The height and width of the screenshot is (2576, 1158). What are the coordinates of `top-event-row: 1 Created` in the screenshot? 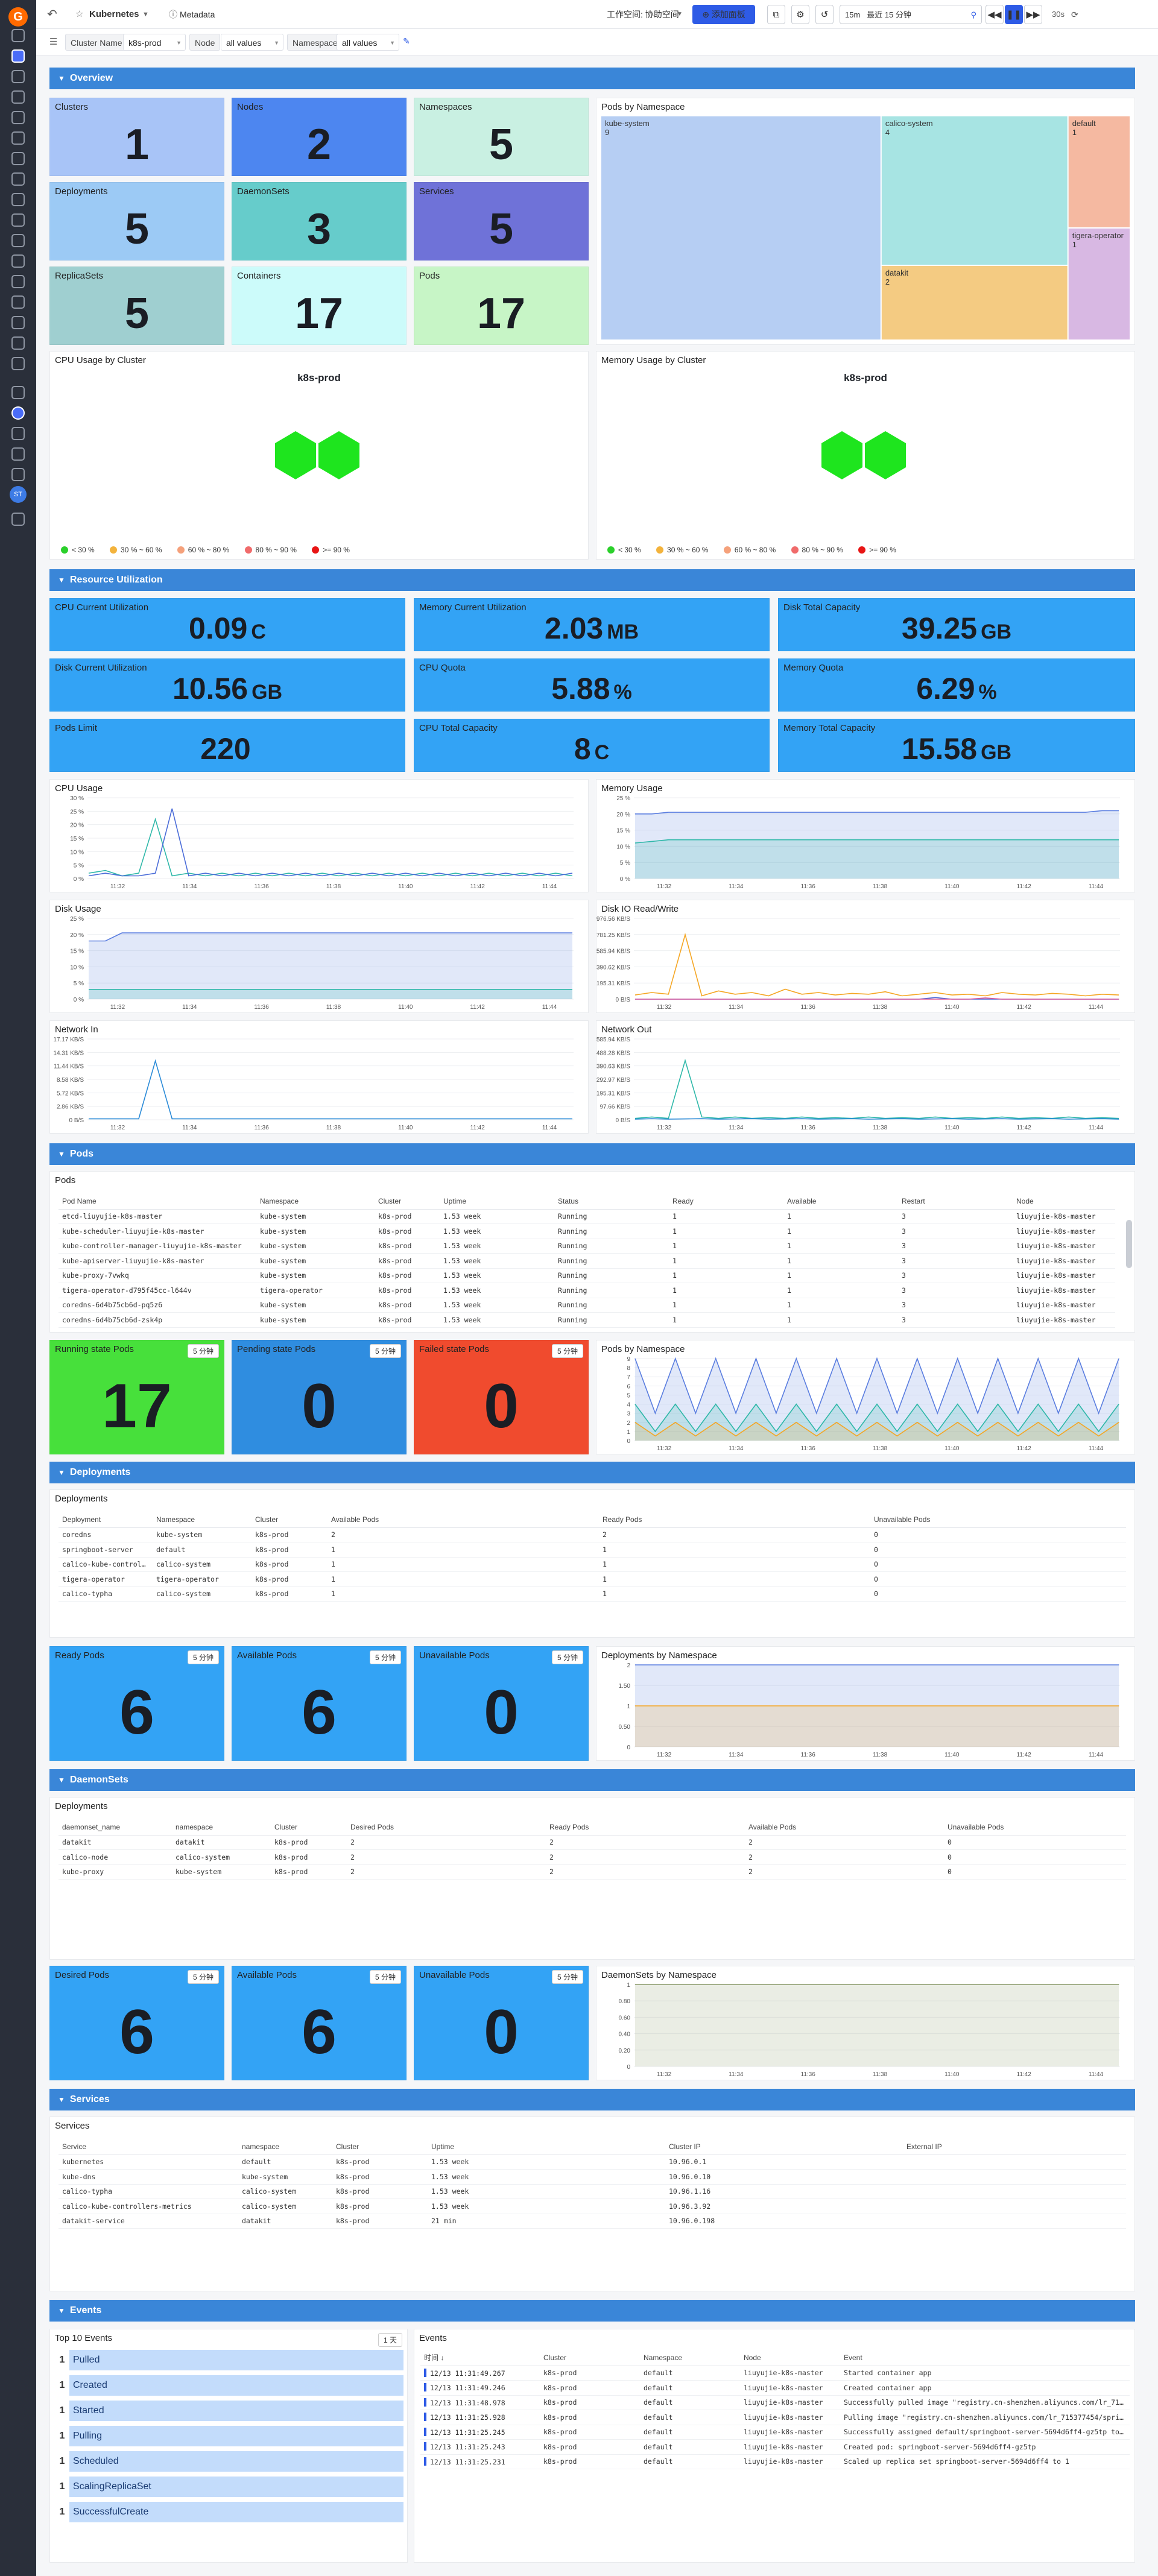 It's located at (229, 2385).